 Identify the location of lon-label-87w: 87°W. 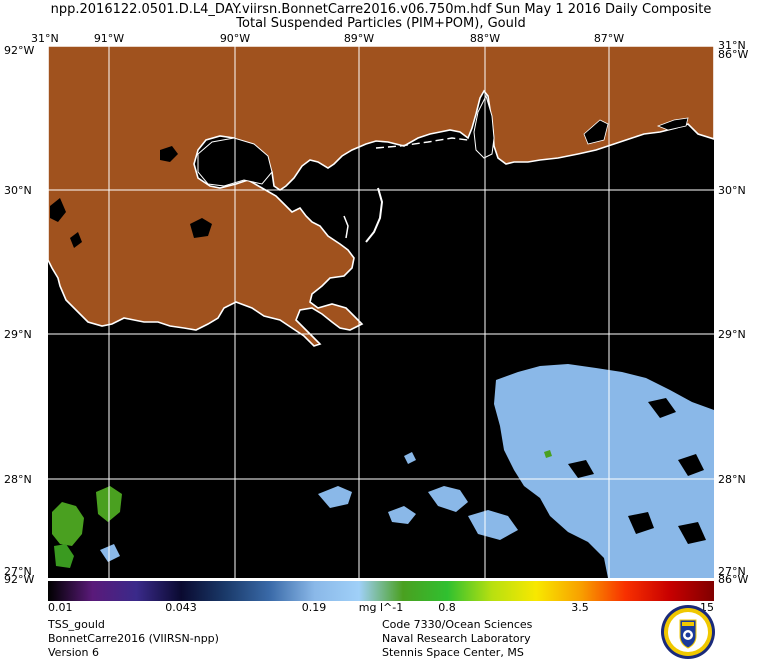
(609, 38).